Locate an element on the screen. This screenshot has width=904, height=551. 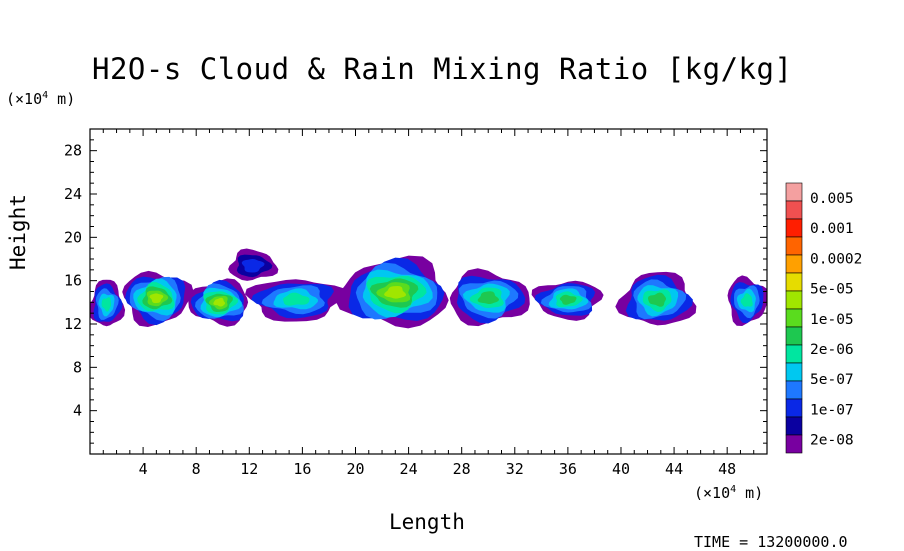
chart-title: H2O-s Cloud & Rain Mixing Ratio [kg/kg] is located at coordinates (442, 69).